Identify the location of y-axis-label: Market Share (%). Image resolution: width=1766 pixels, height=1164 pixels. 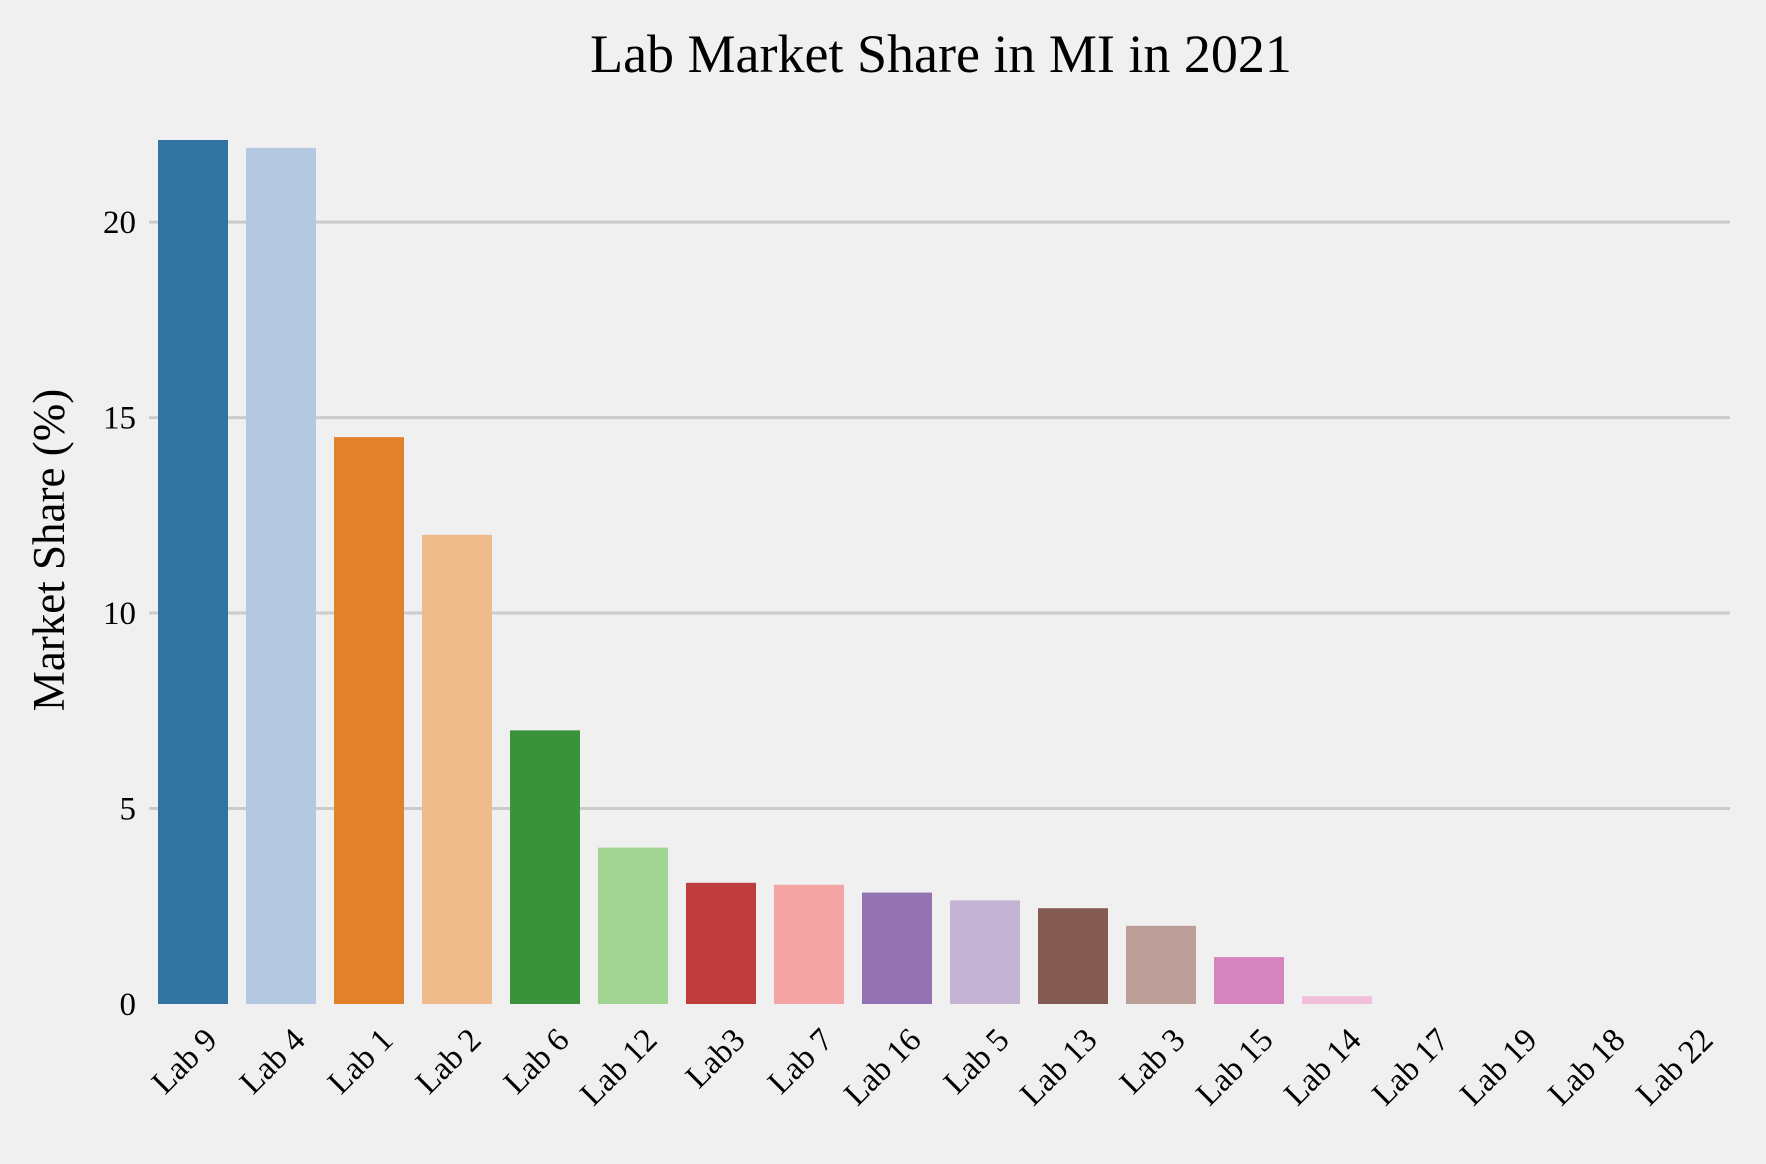
(49, 550).